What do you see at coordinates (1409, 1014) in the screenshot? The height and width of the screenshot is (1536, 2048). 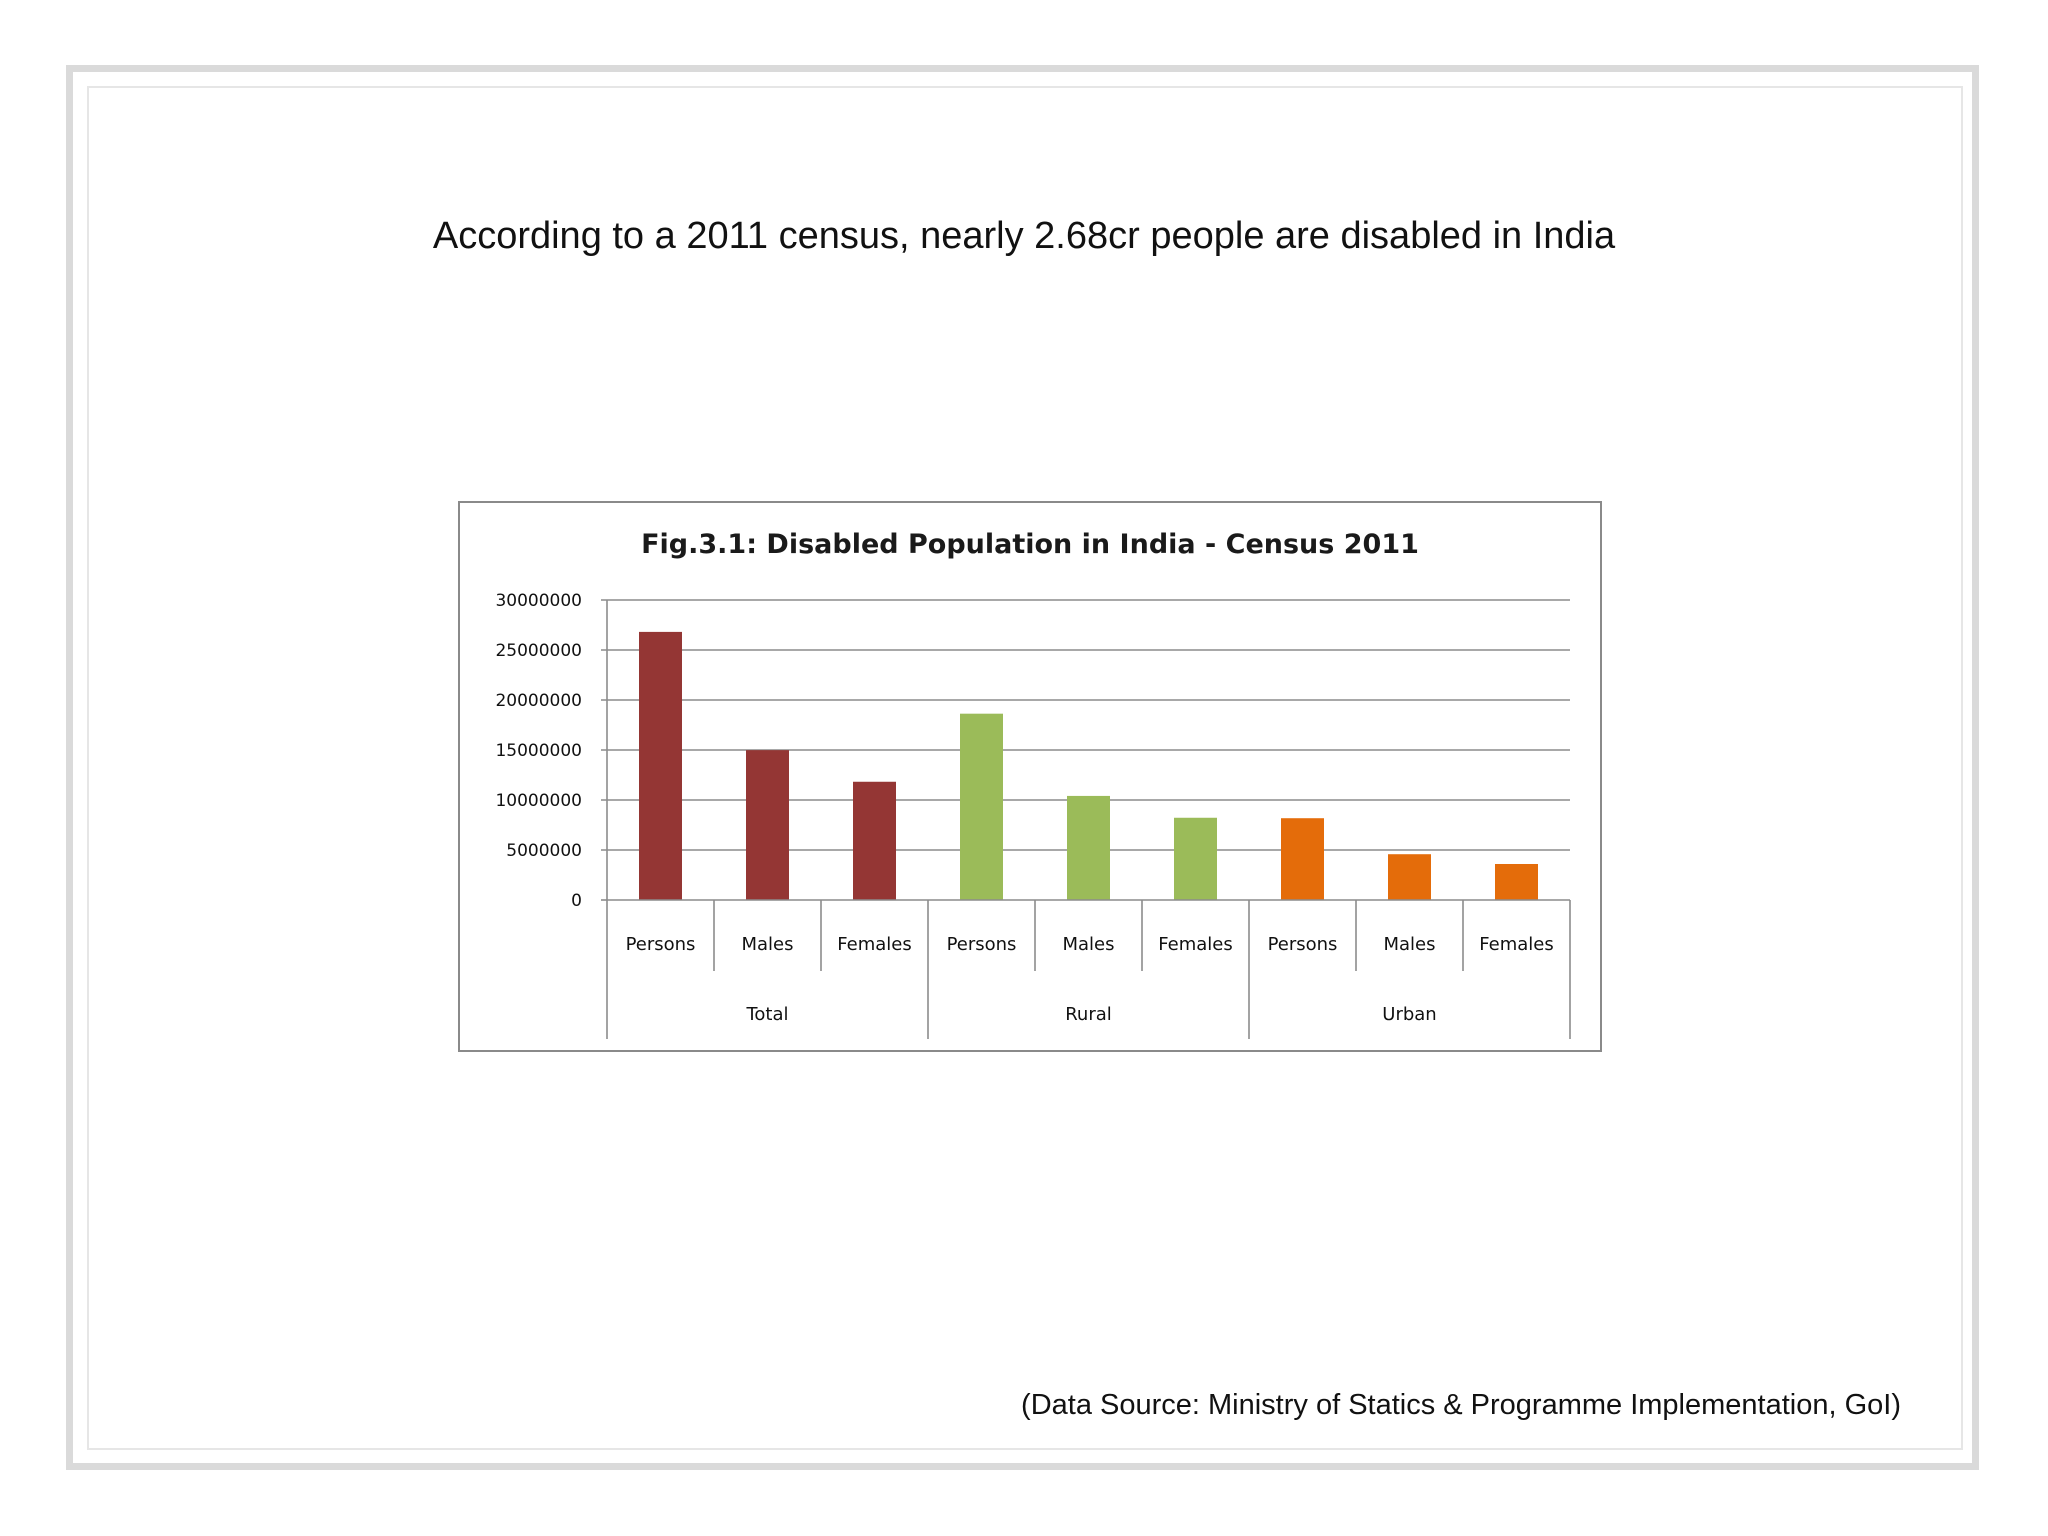 I see `x-group-label: Urban` at bounding box center [1409, 1014].